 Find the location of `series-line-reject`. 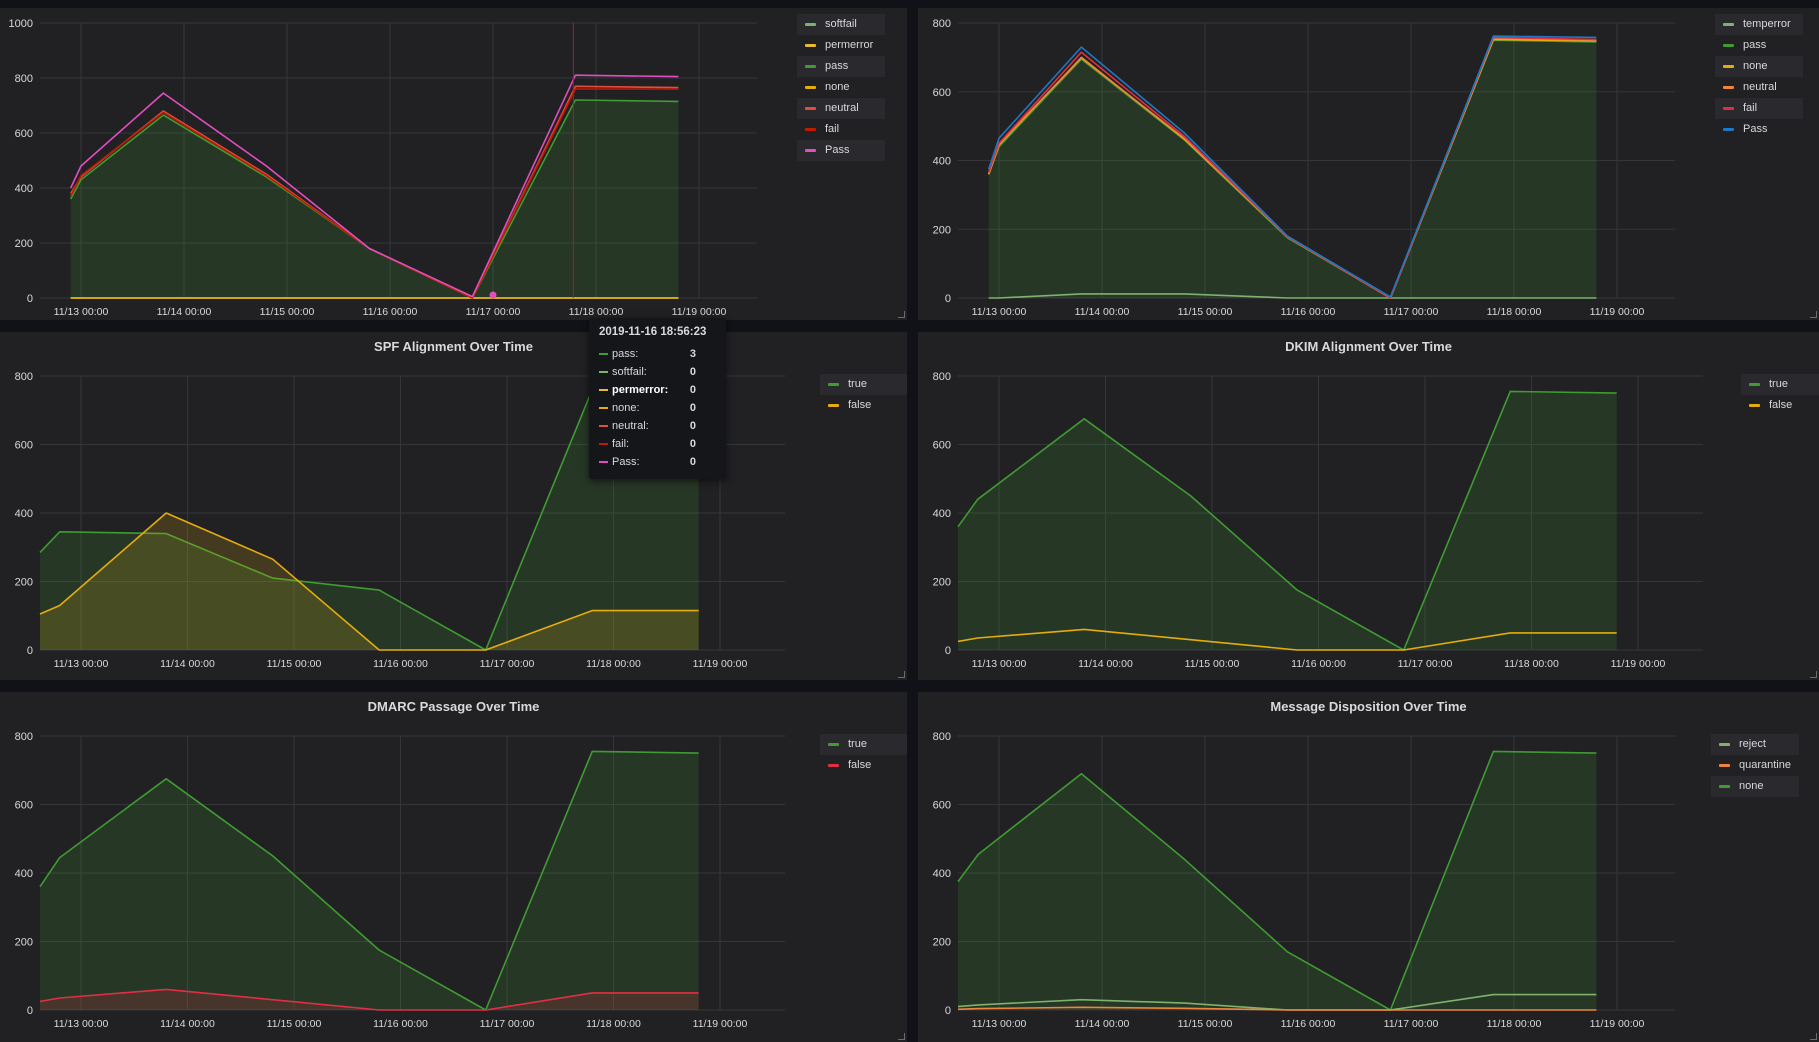

series-line-reject is located at coordinates (1277, 1002).